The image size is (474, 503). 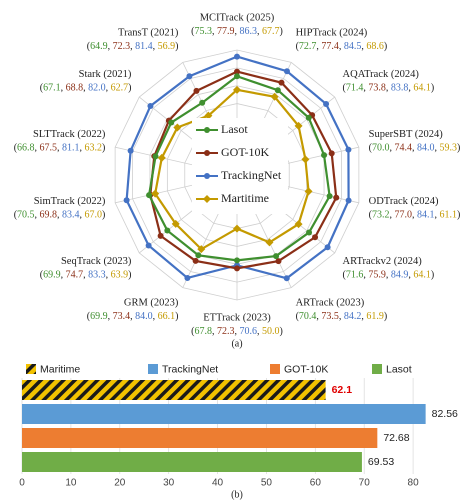 I want to click on category-label: SimTrack (2022), so click(x=70, y=201).